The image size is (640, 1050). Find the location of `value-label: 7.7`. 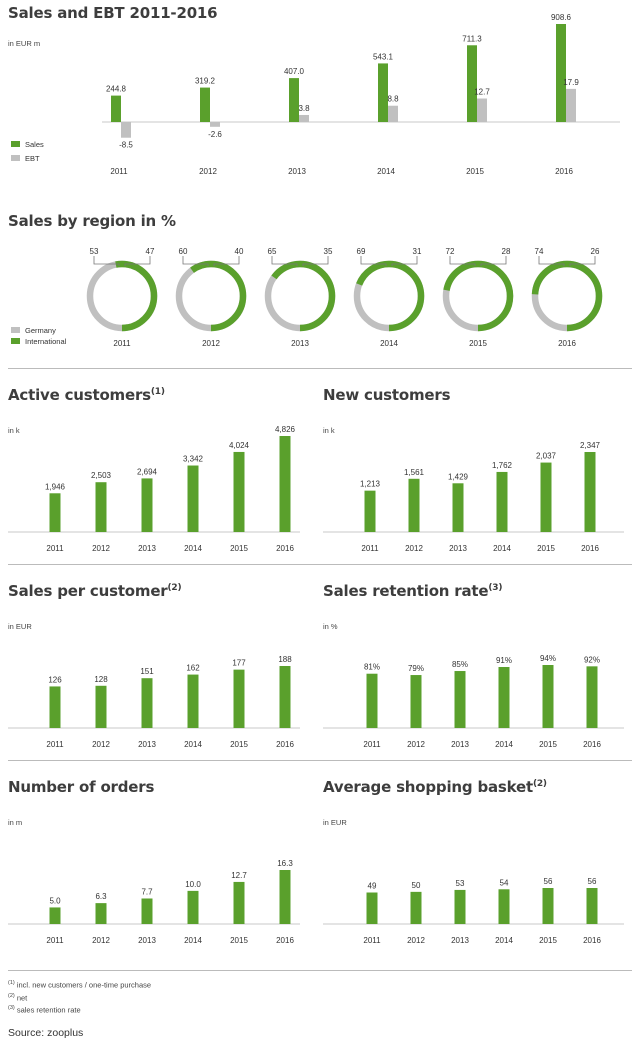

value-label: 7.7 is located at coordinates (147, 891).